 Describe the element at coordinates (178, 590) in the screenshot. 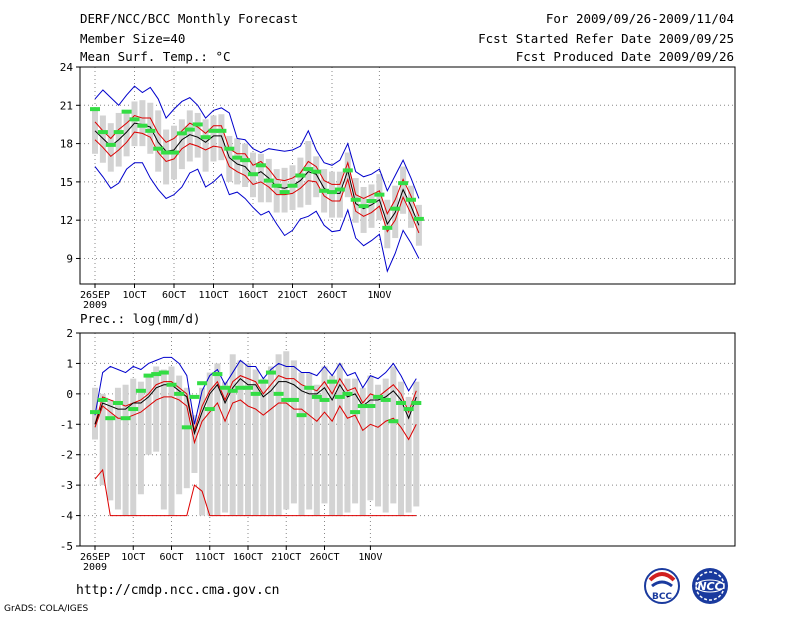

I see `source-url: http://cmdp.ncc.cma.gov.cn` at that location.